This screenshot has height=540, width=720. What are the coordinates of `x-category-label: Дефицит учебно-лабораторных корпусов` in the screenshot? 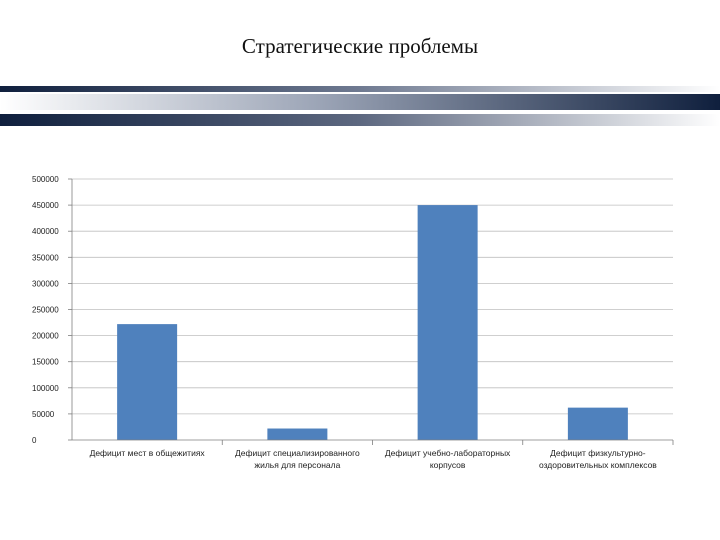 It's located at (448, 459).